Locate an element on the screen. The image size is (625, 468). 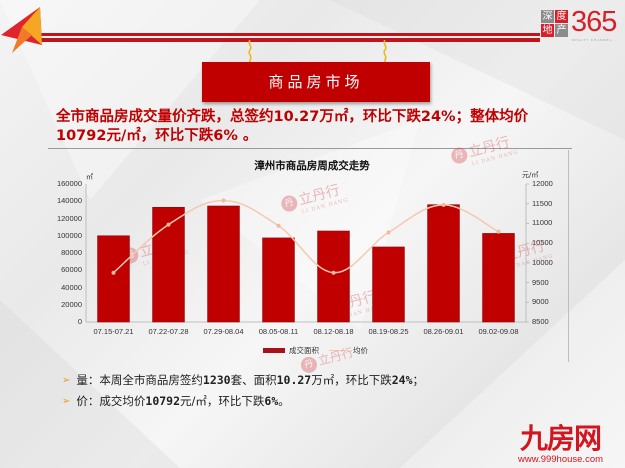
logo-subtitle: REALTY CHANNEL is located at coordinates (592, 40).